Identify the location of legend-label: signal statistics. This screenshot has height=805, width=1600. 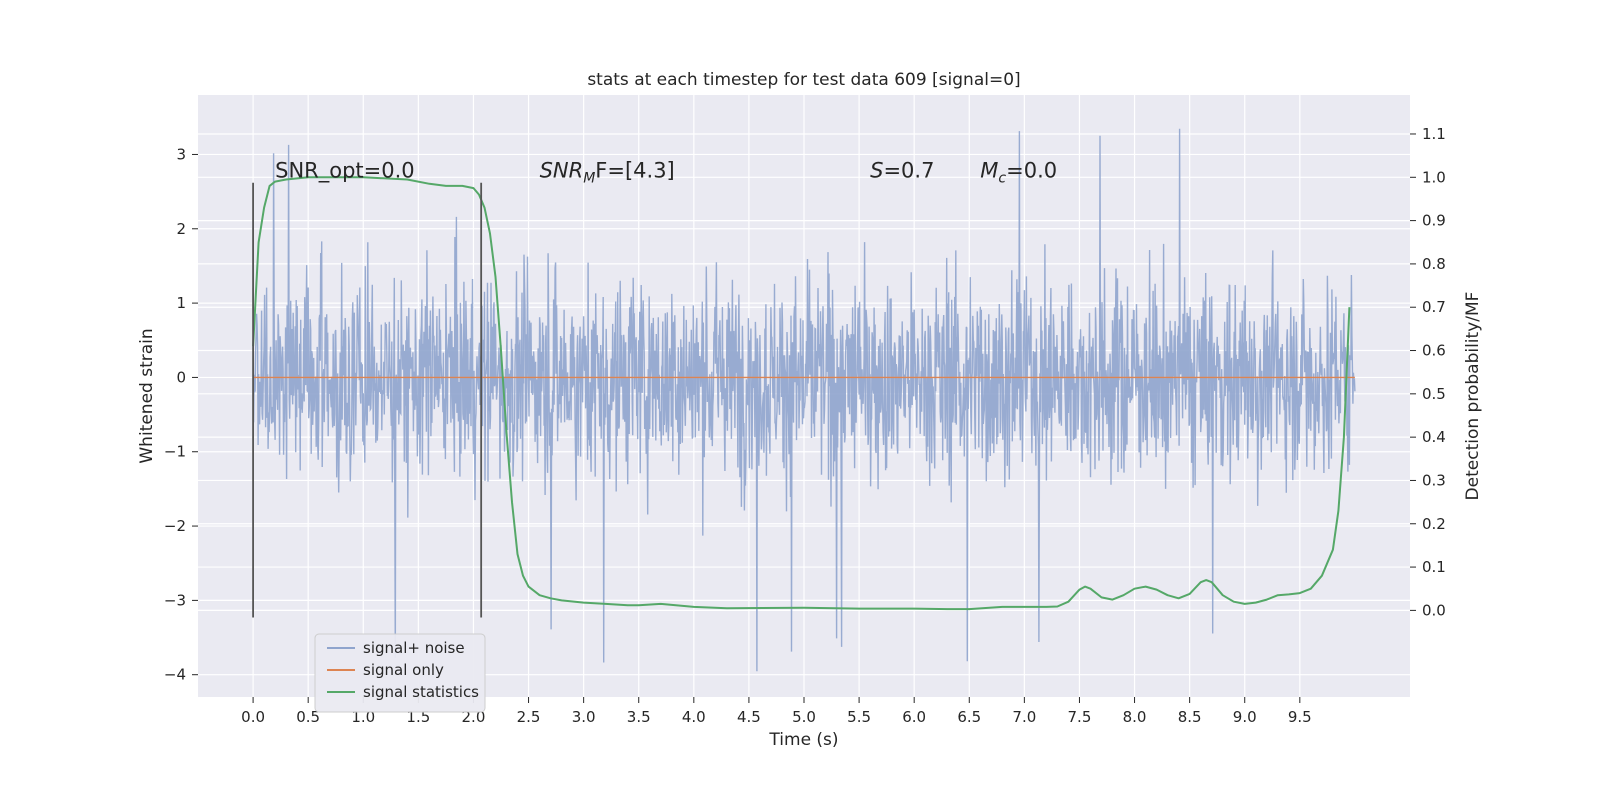
(421, 692).